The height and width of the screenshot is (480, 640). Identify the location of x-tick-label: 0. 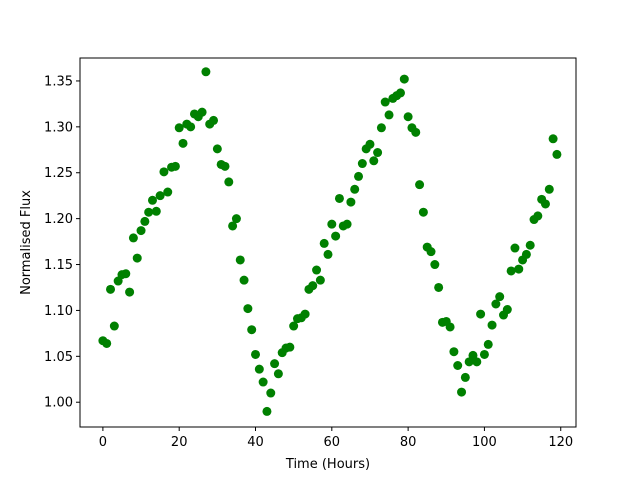
(103, 442).